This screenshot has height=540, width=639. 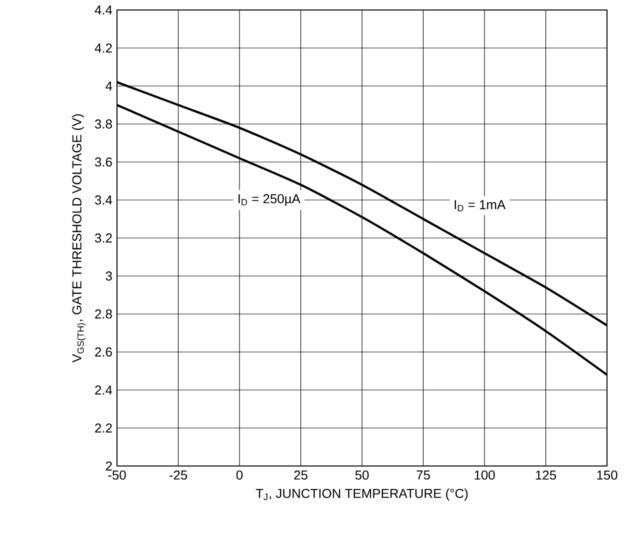 What do you see at coordinates (103, 314) in the screenshot?
I see `y-tick-label: 2.8` at bounding box center [103, 314].